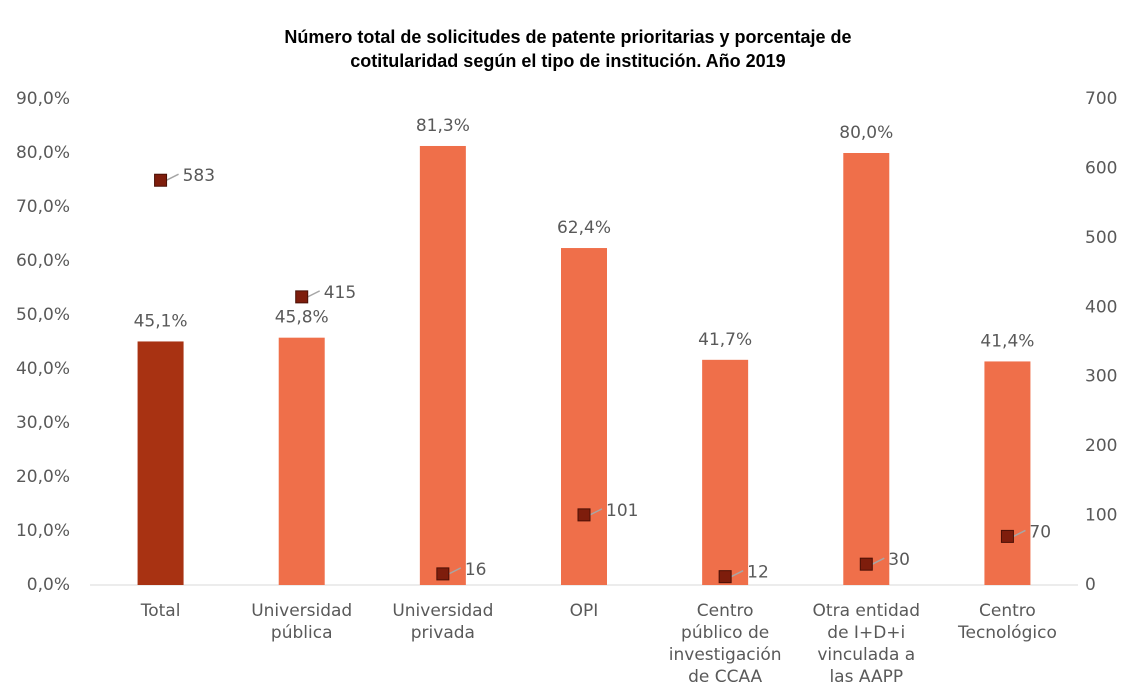 The width and height of the screenshot is (1137, 699). I want to click on y-tick-label: 20,0%, so click(43, 477).